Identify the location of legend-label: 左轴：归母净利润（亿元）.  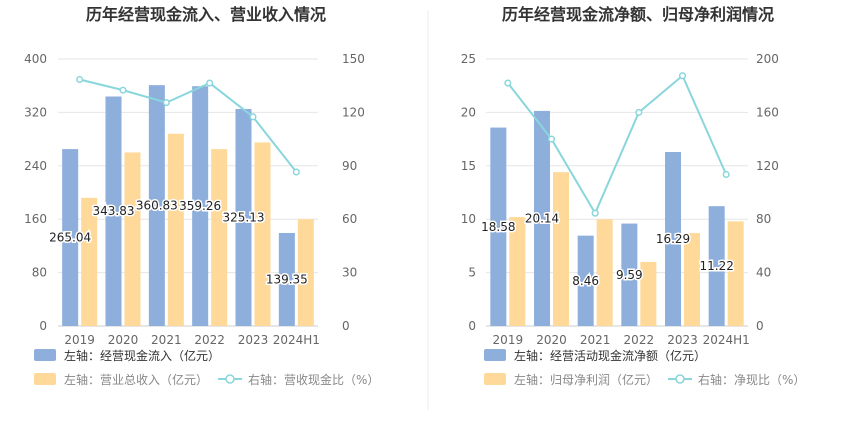
(586, 379).